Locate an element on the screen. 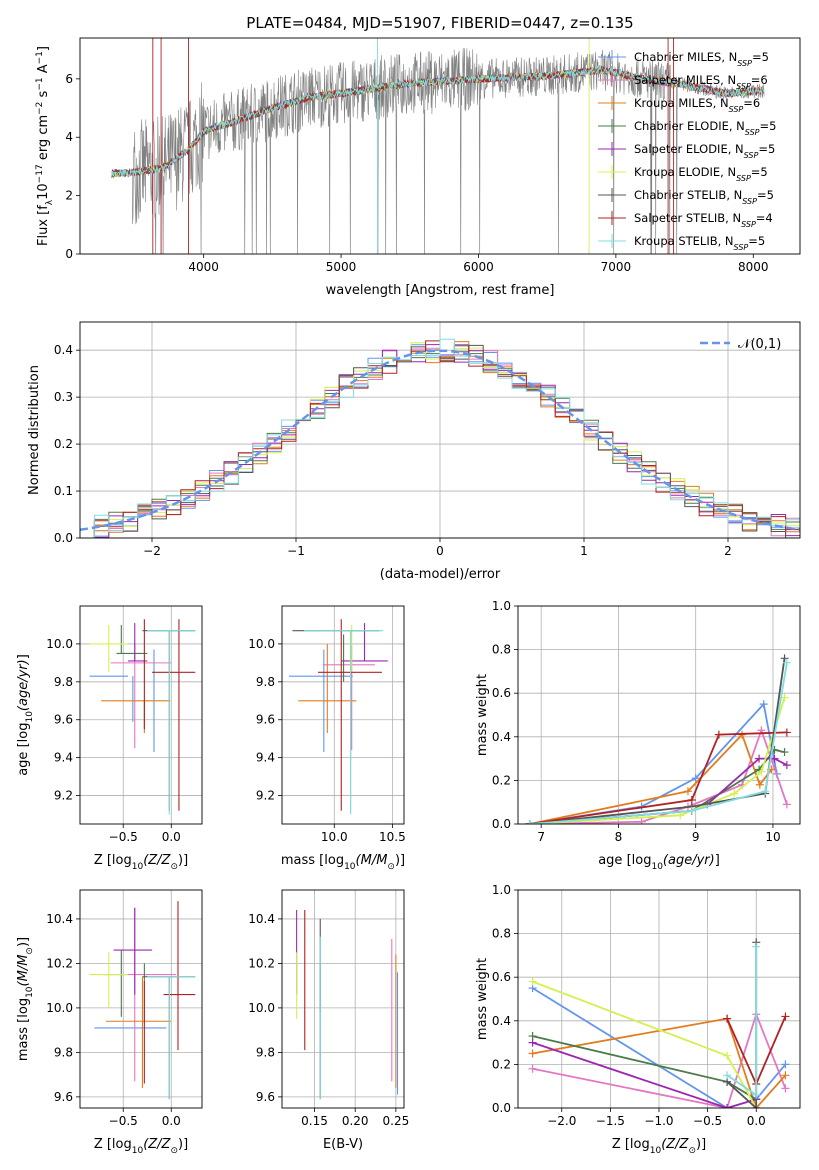 The width and height of the screenshot is (819, 1170). y-tick-label: 0.6 is located at coordinates (501, 693).